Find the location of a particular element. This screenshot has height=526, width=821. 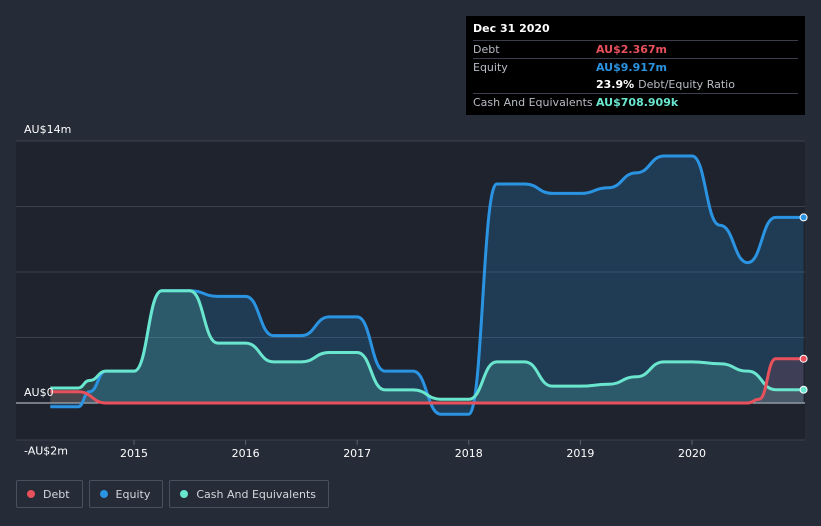

legend-label-debt: Debt is located at coordinates (56, 494).